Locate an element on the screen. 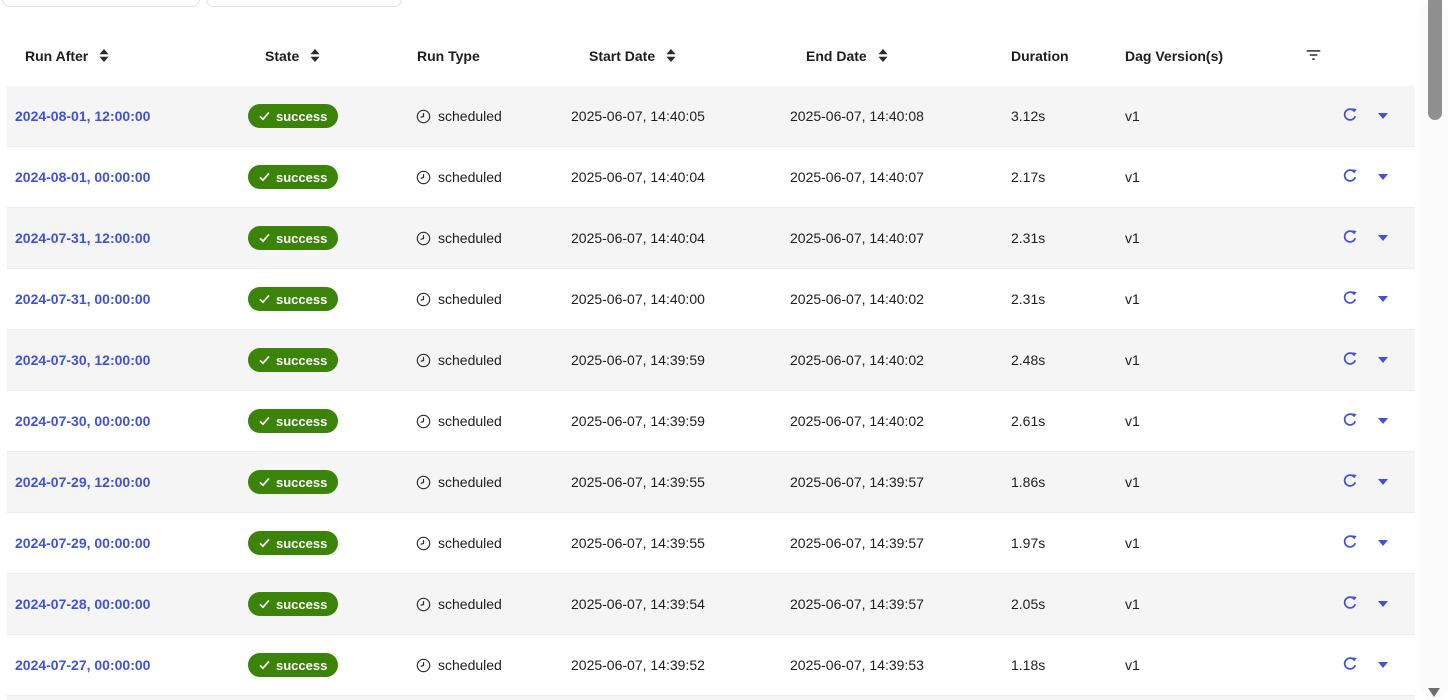 This screenshot has width=1456, height=700. run-after-link: 2024-07-31, 00:00:00 is located at coordinates (83, 299).